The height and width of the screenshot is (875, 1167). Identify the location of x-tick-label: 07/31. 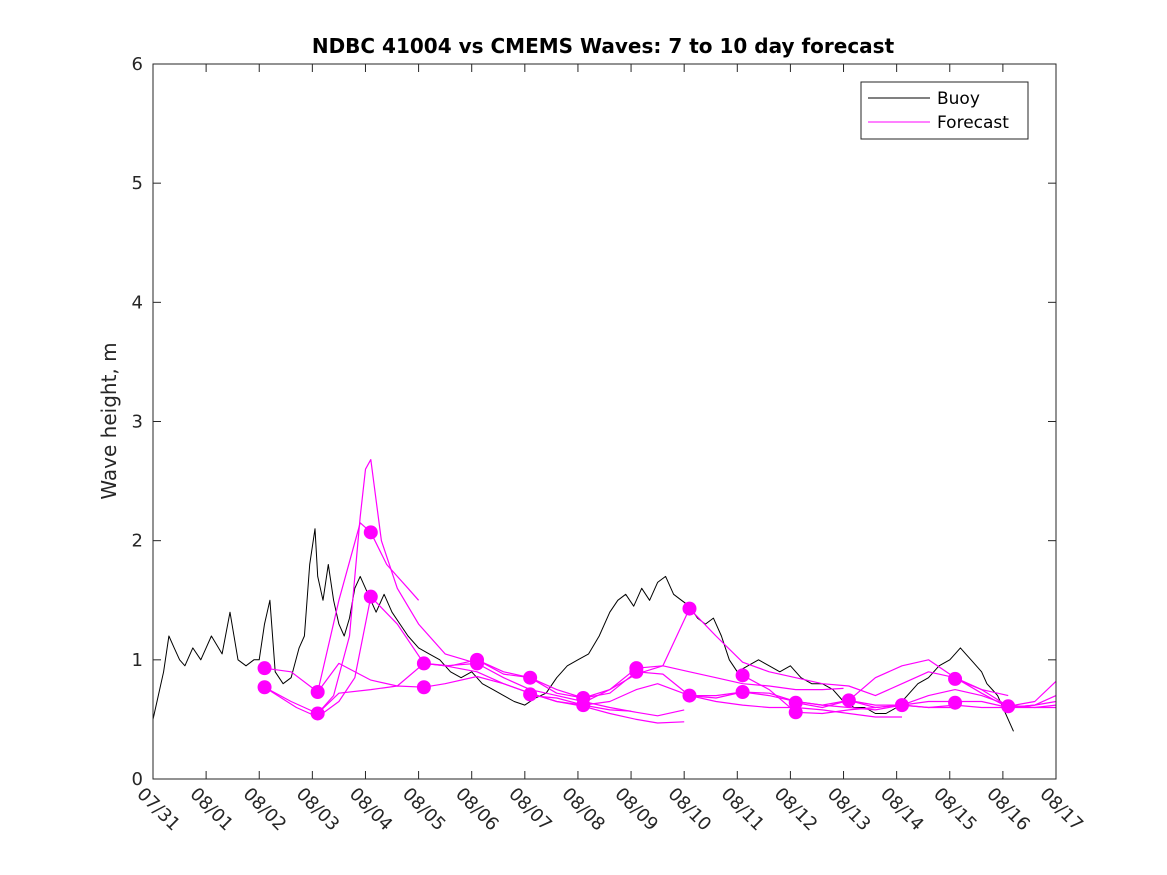
(158, 810).